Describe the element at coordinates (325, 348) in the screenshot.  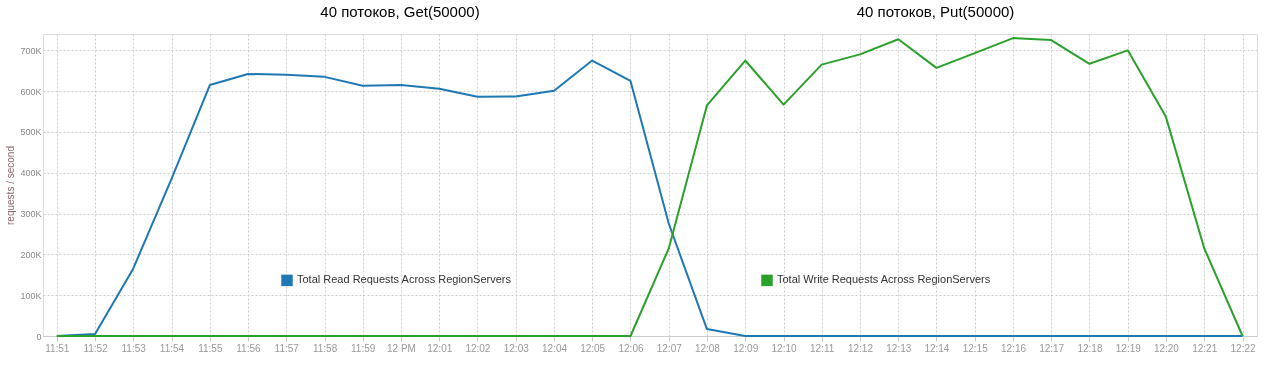
I see `x-tick-label: 11:58` at that location.